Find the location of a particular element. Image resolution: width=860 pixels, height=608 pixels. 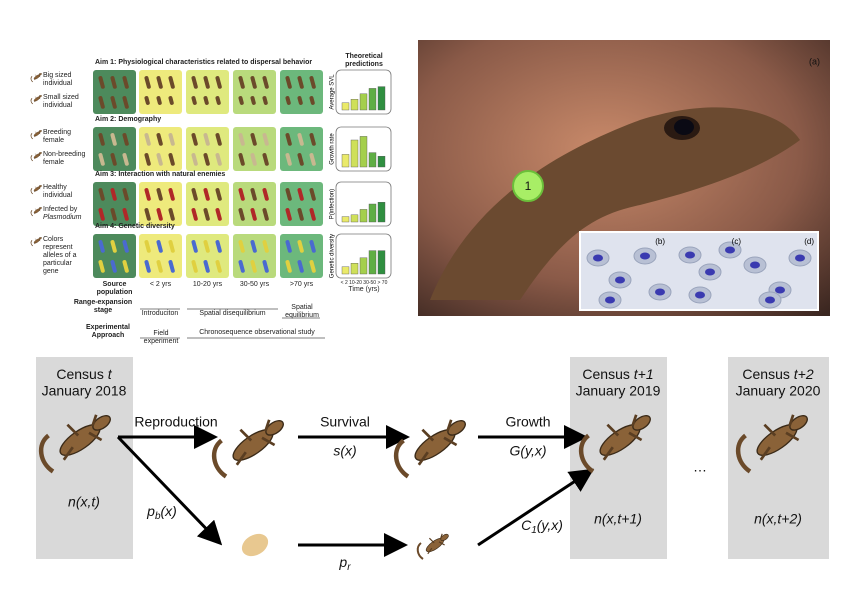

prediction-y-label: P(infection) is located at coordinates (333, 204).